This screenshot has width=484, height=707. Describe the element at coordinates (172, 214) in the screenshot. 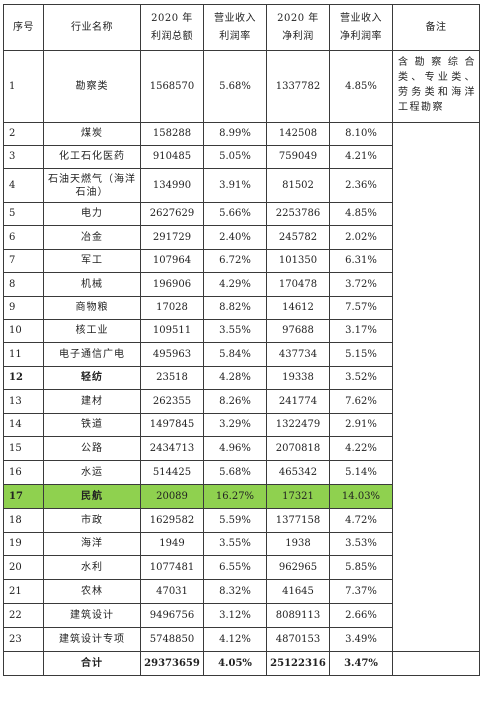

I see `cell-total-profit: 2627629` at that location.